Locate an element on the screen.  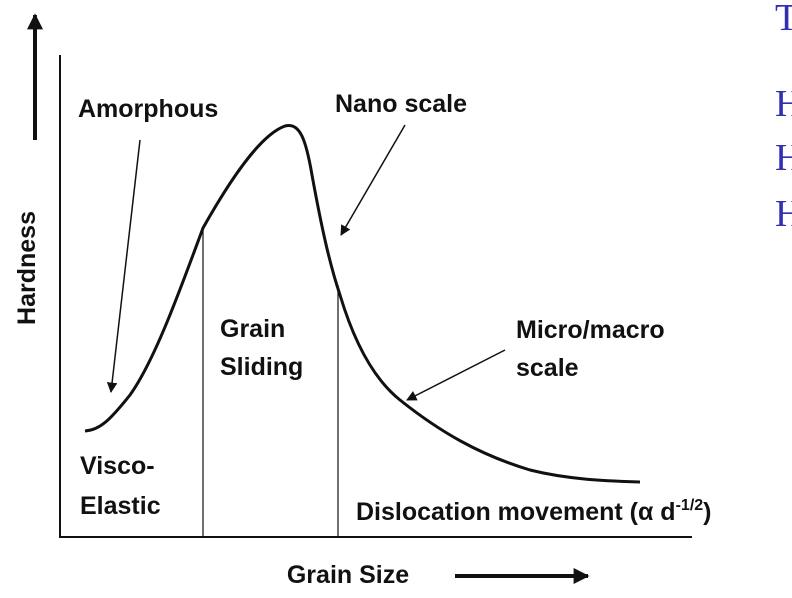
region-lines is located at coordinates (270, 381).